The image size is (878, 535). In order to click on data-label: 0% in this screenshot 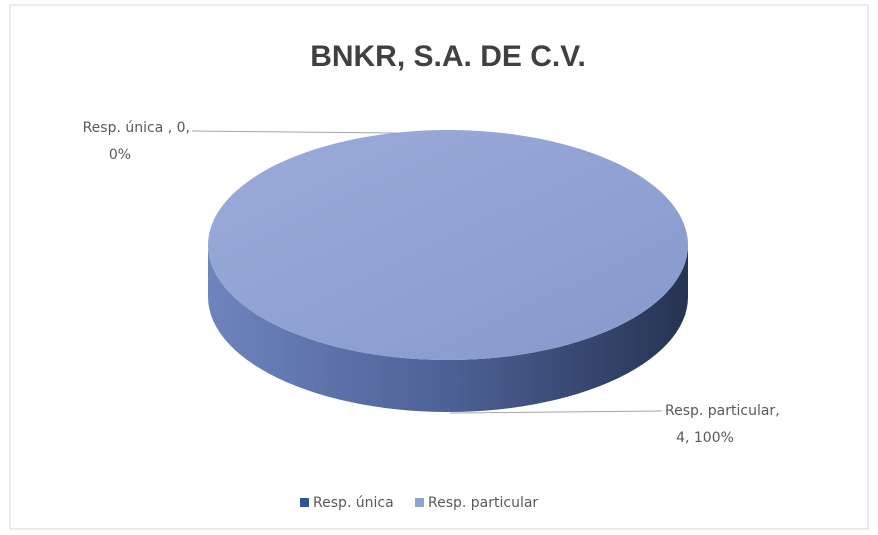, I will do `click(120, 155)`.